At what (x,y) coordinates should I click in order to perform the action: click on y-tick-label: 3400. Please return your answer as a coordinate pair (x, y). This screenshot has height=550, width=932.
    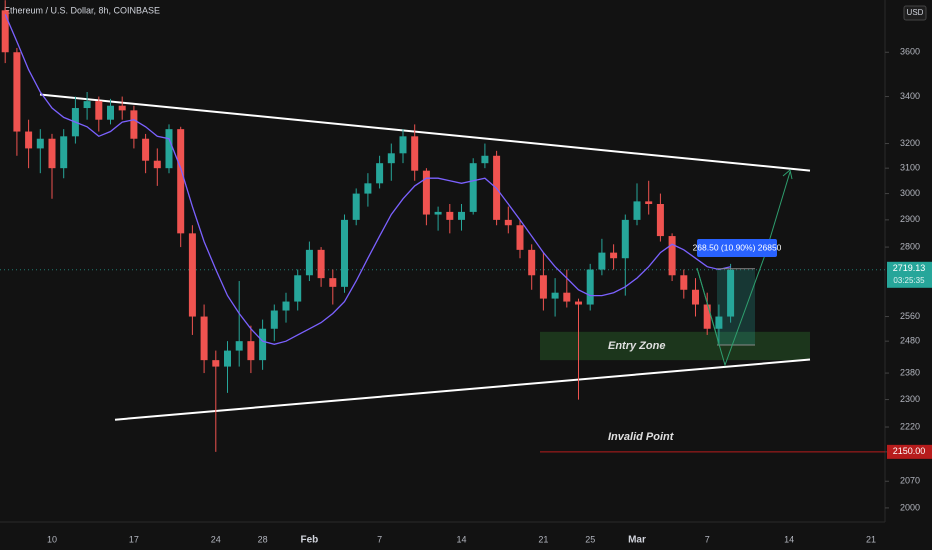
    Looking at the image, I should click on (910, 96).